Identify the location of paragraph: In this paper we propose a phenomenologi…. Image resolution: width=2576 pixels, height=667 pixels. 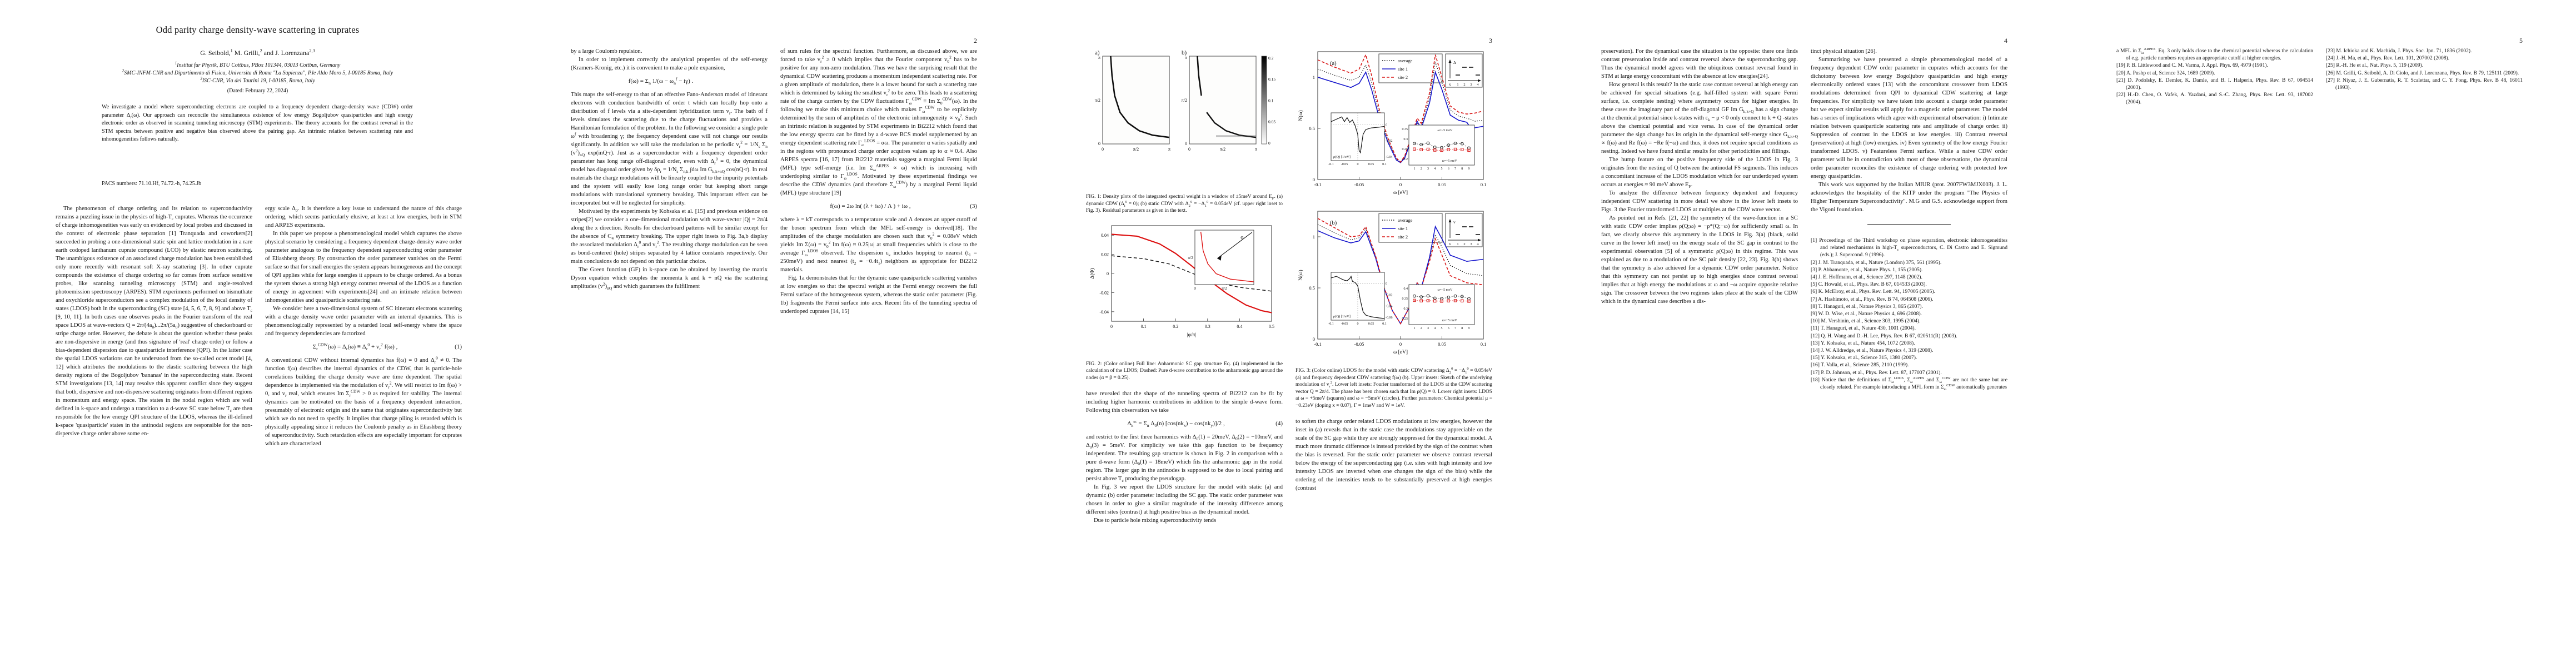
(363, 267).